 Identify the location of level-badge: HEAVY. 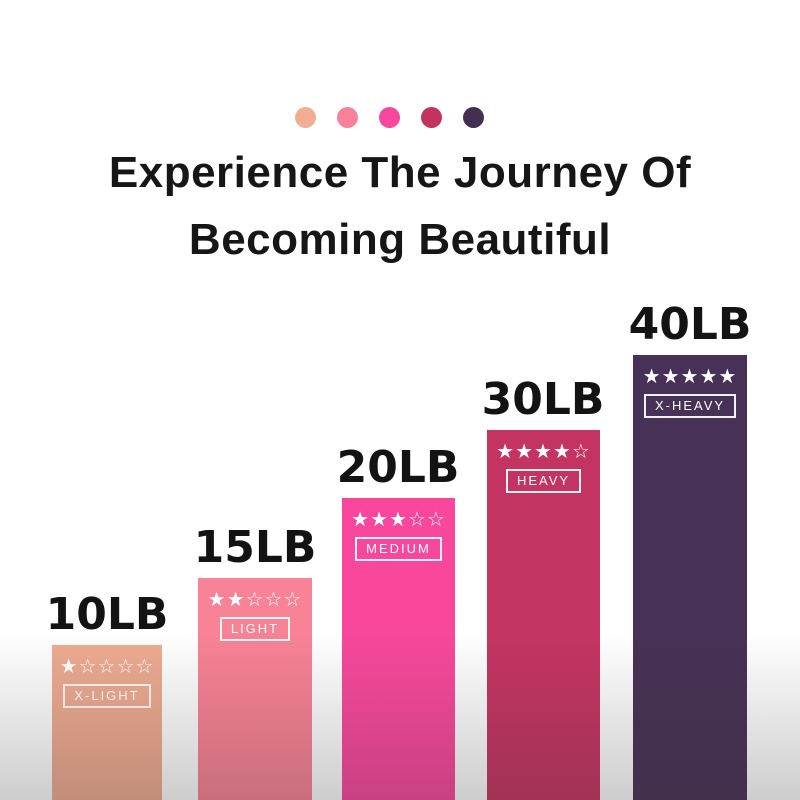
(543, 481).